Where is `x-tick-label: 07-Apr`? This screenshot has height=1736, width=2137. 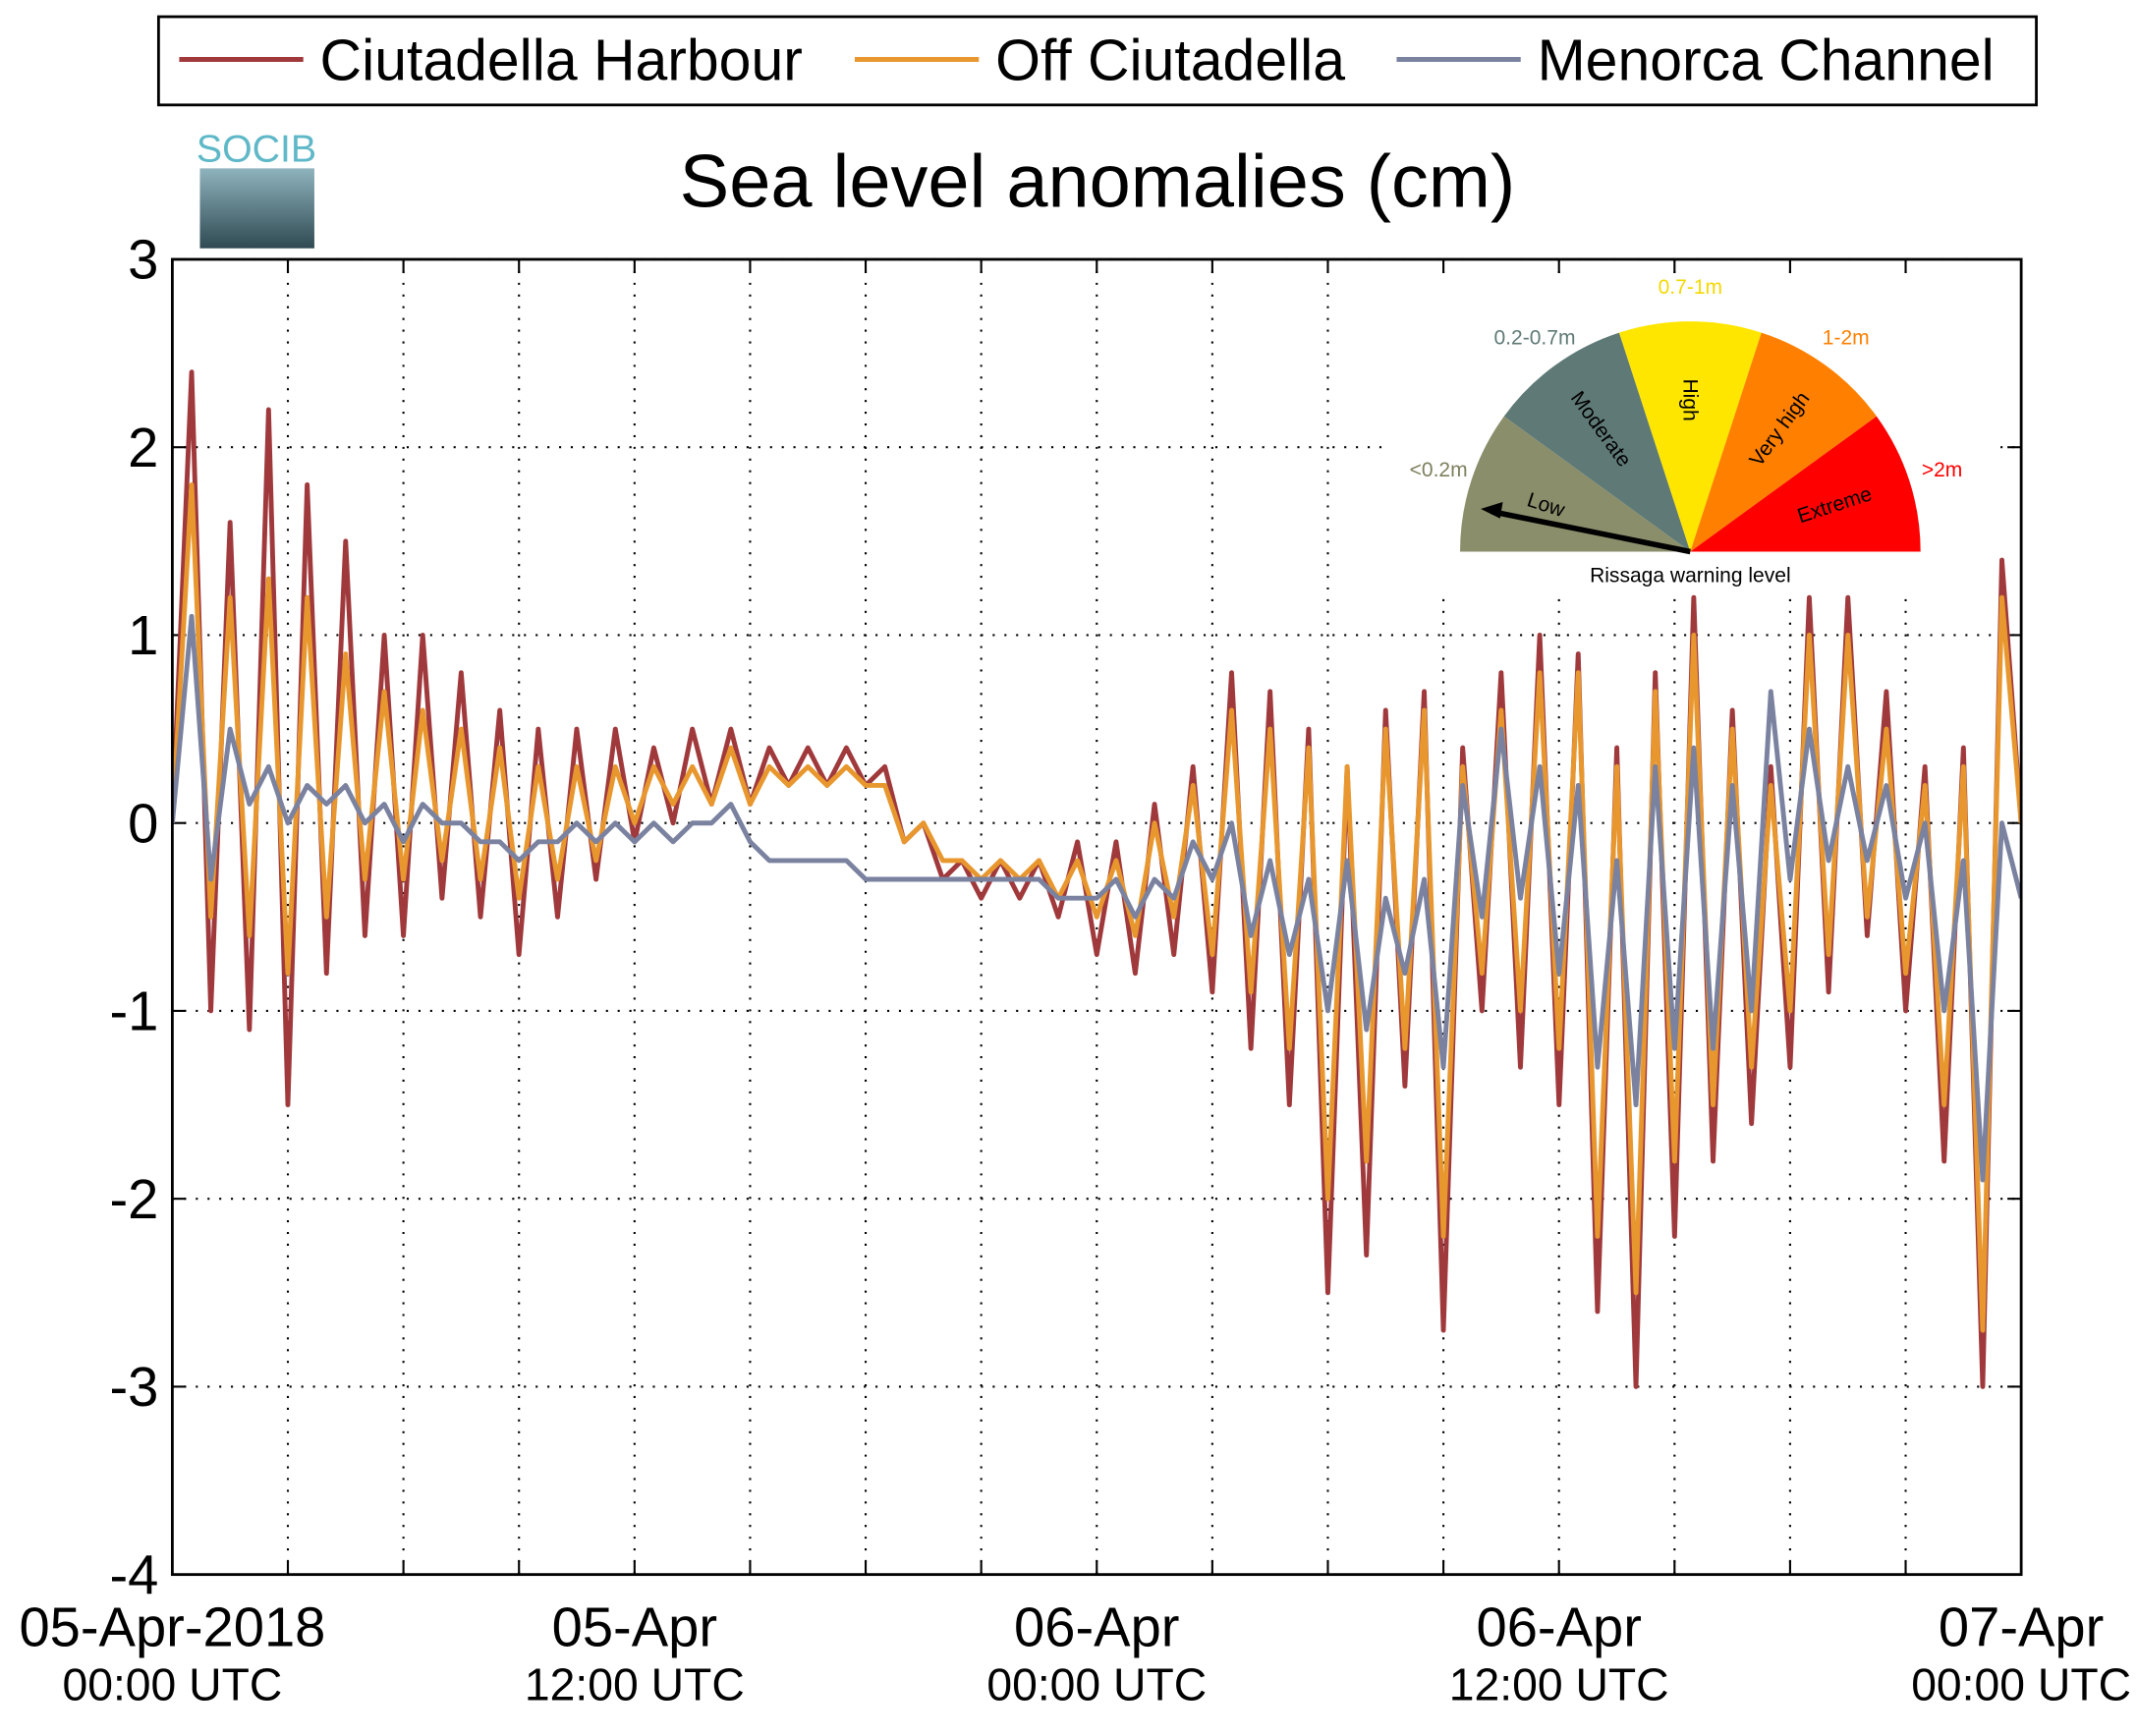 x-tick-label: 07-Apr is located at coordinates (2021, 1627).